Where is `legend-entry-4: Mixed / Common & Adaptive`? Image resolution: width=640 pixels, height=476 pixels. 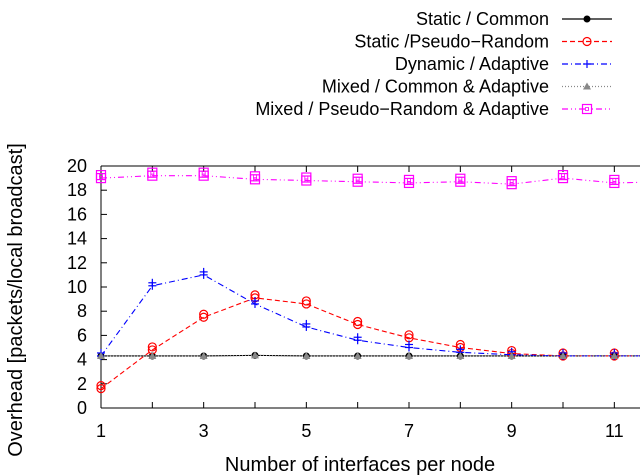 legend-entry-4: Mixed / Common & Adaptive is located at coordinates (467, 87).